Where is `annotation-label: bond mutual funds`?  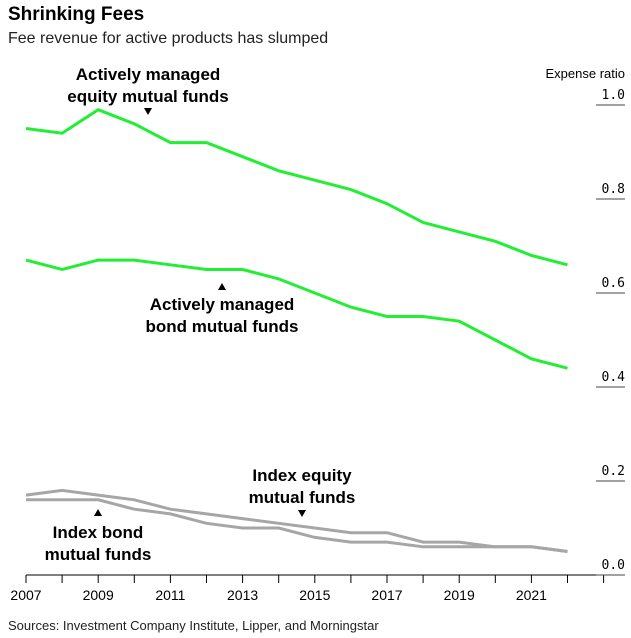
annotation-label: bond mutual funds is located at coordinates (222, 326).